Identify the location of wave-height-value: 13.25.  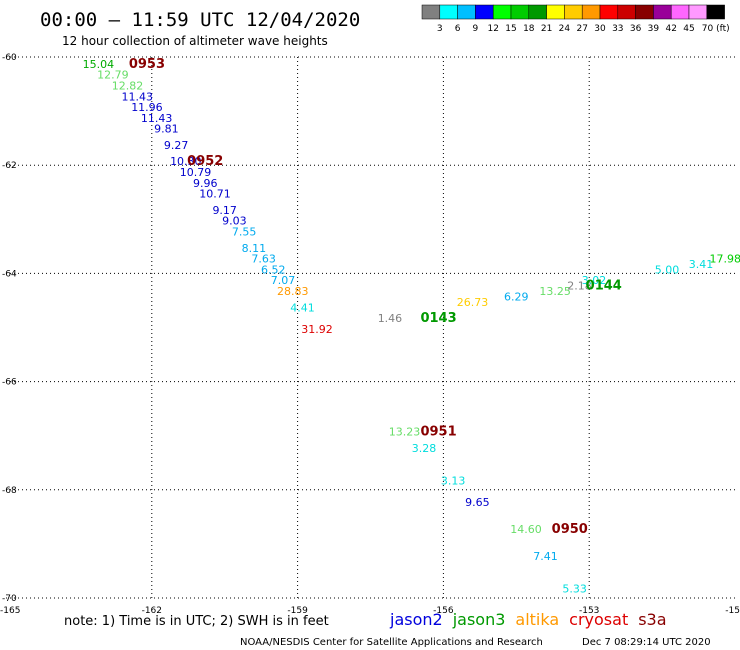
(555, 291).